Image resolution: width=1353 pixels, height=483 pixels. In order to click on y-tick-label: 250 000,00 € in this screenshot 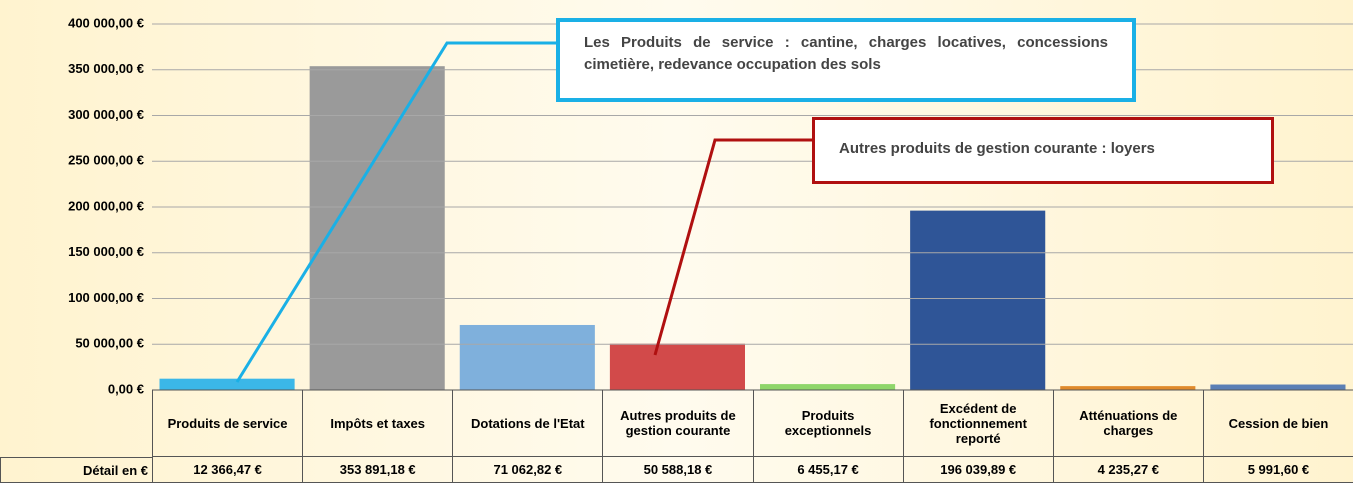, I will do `click(106, 160)`.